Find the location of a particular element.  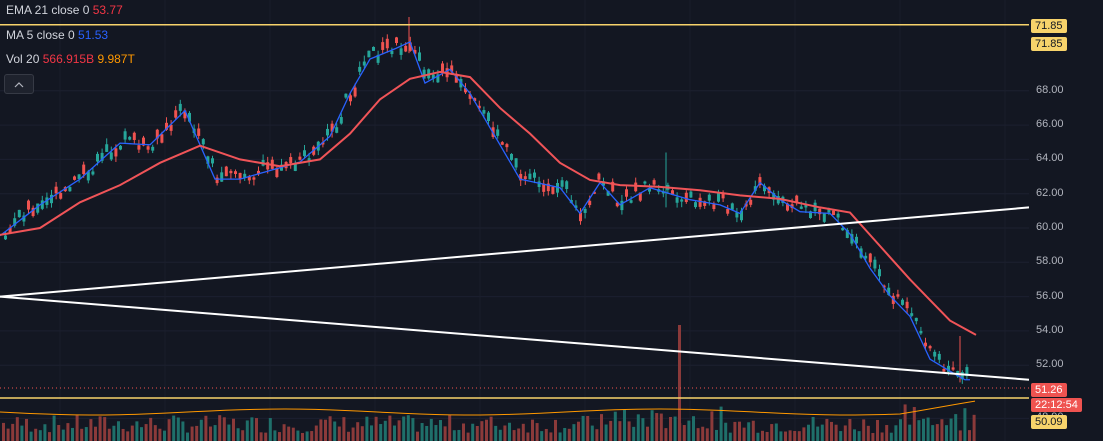

axis-tick-label-5: 58.00 is located at coordinates (1050, 261).